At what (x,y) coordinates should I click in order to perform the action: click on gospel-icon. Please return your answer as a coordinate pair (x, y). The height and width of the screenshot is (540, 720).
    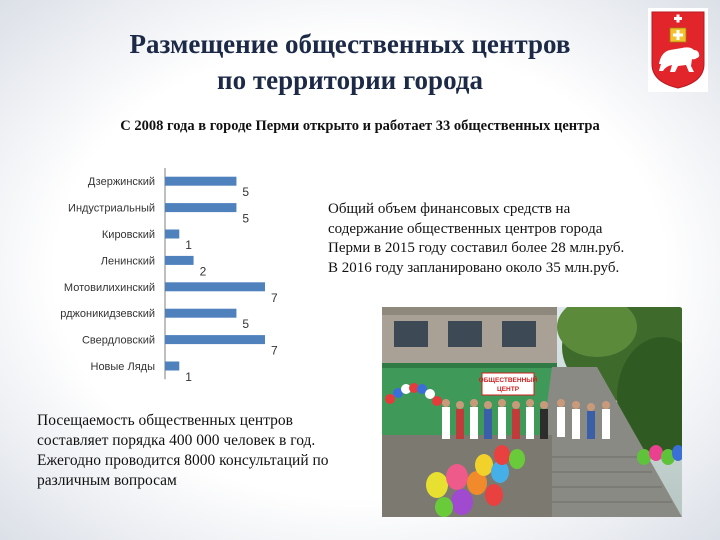
    Looking at the image, I should click on (678, 35).